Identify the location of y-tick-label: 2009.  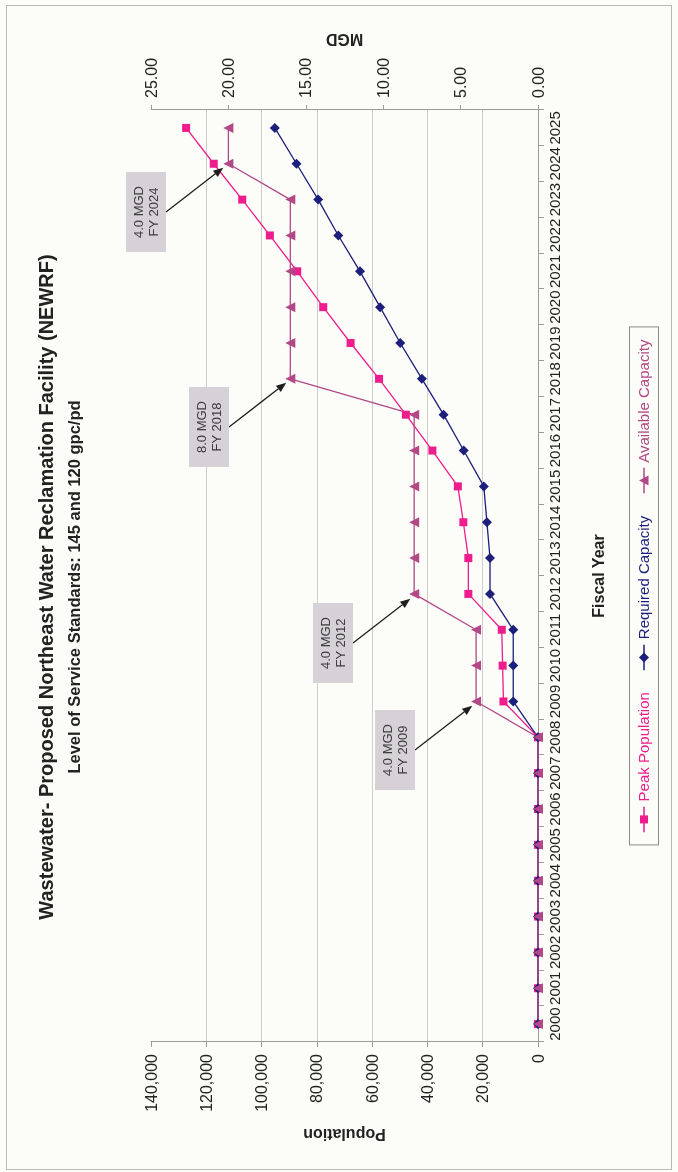
(554, 701).